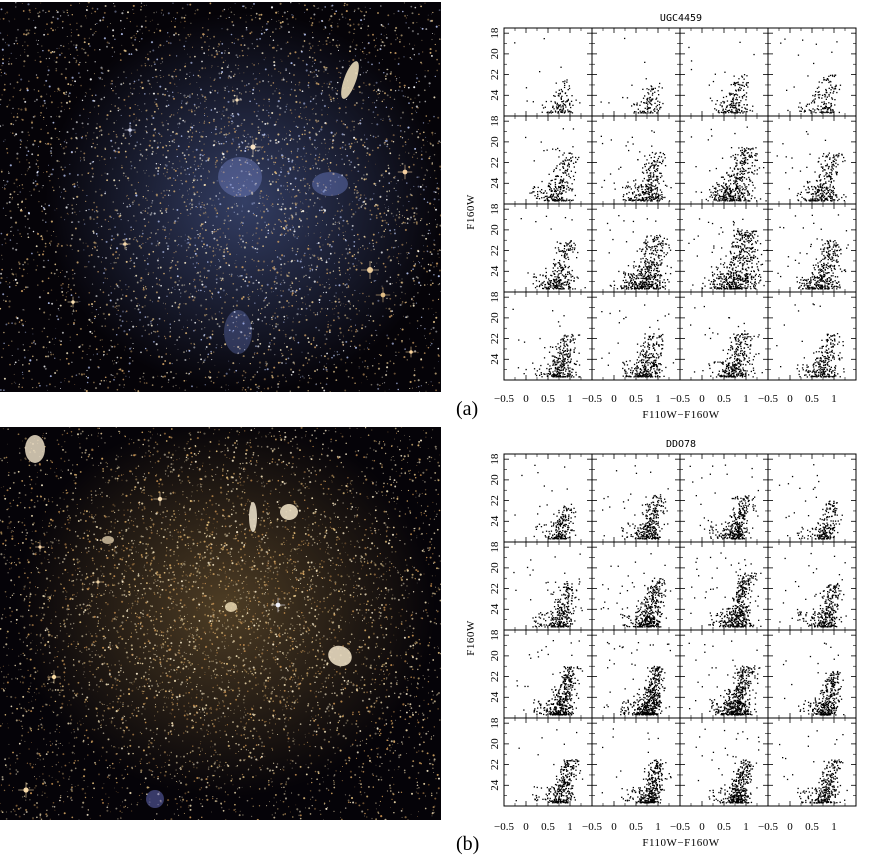 The image size is (869, 855). Describe the element at coordinates (495, 54) in the screenshot. I see `y-tick-label: 20` at that location.